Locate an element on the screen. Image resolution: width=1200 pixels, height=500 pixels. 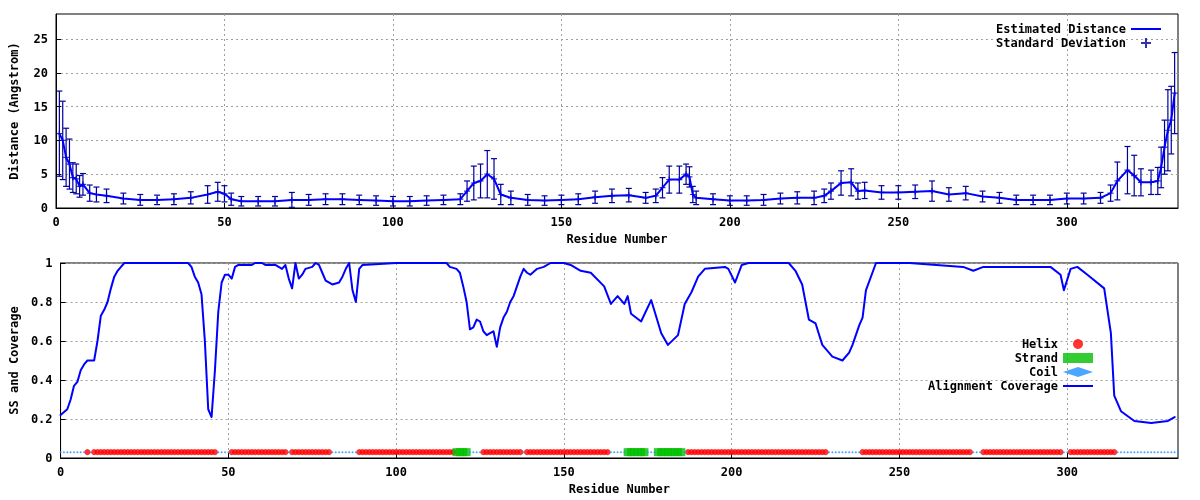
legend-label: Standard Deviation is located at coordinates (1060, 43).